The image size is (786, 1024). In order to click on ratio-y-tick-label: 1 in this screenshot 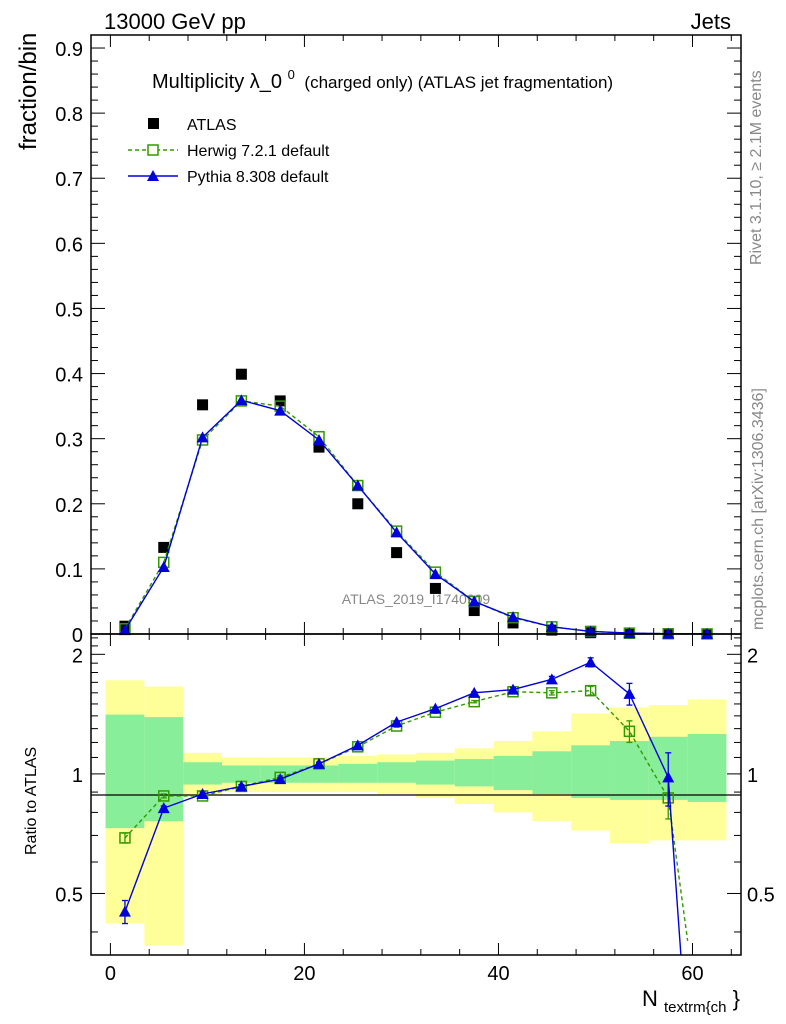, I will do `click(77, 776)`.